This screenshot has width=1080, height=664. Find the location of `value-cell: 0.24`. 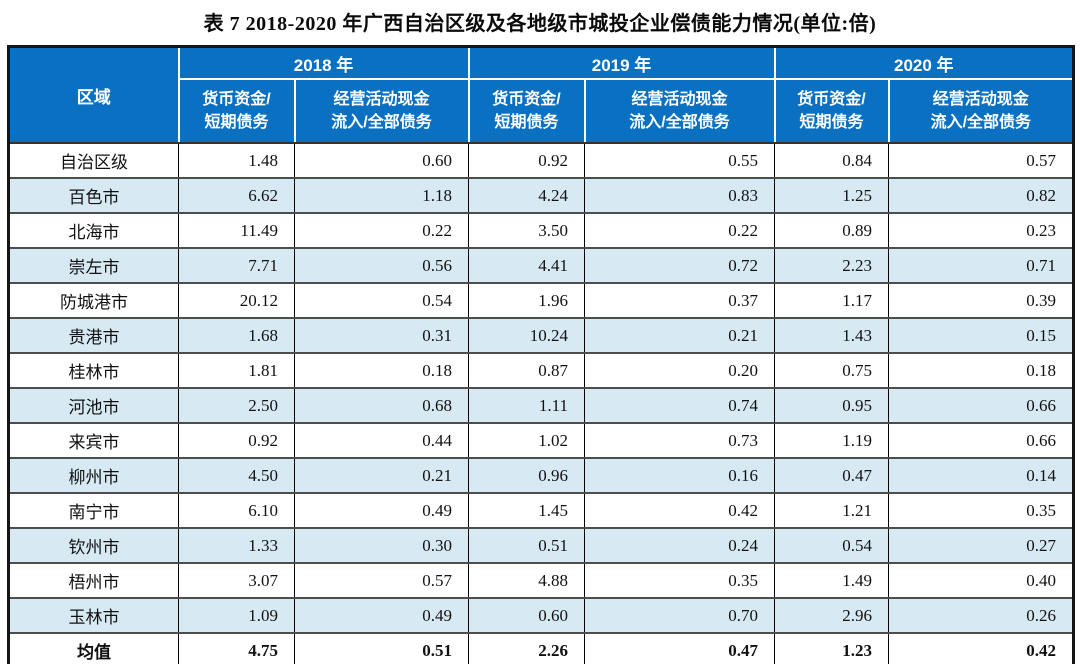

value-cell: 0.24 is located at coordinates (680, 545).